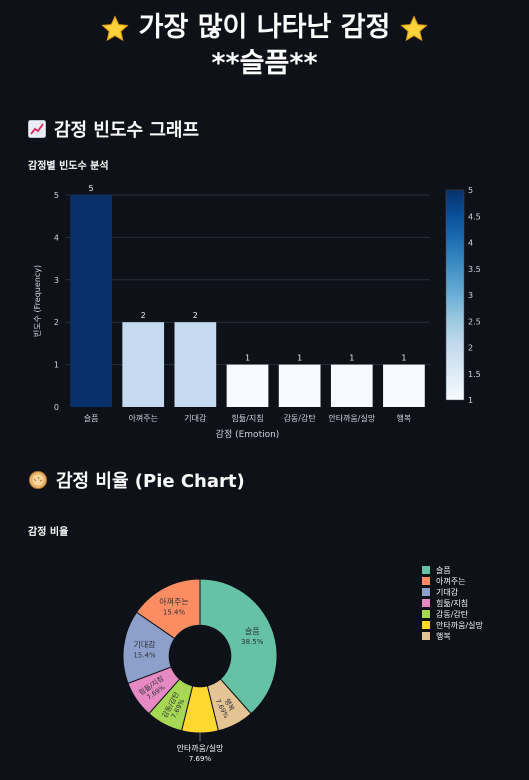 This screenshot has width=529, height=780. I want to click on pie-slice-percent: 38.5%, so click(252, 642).